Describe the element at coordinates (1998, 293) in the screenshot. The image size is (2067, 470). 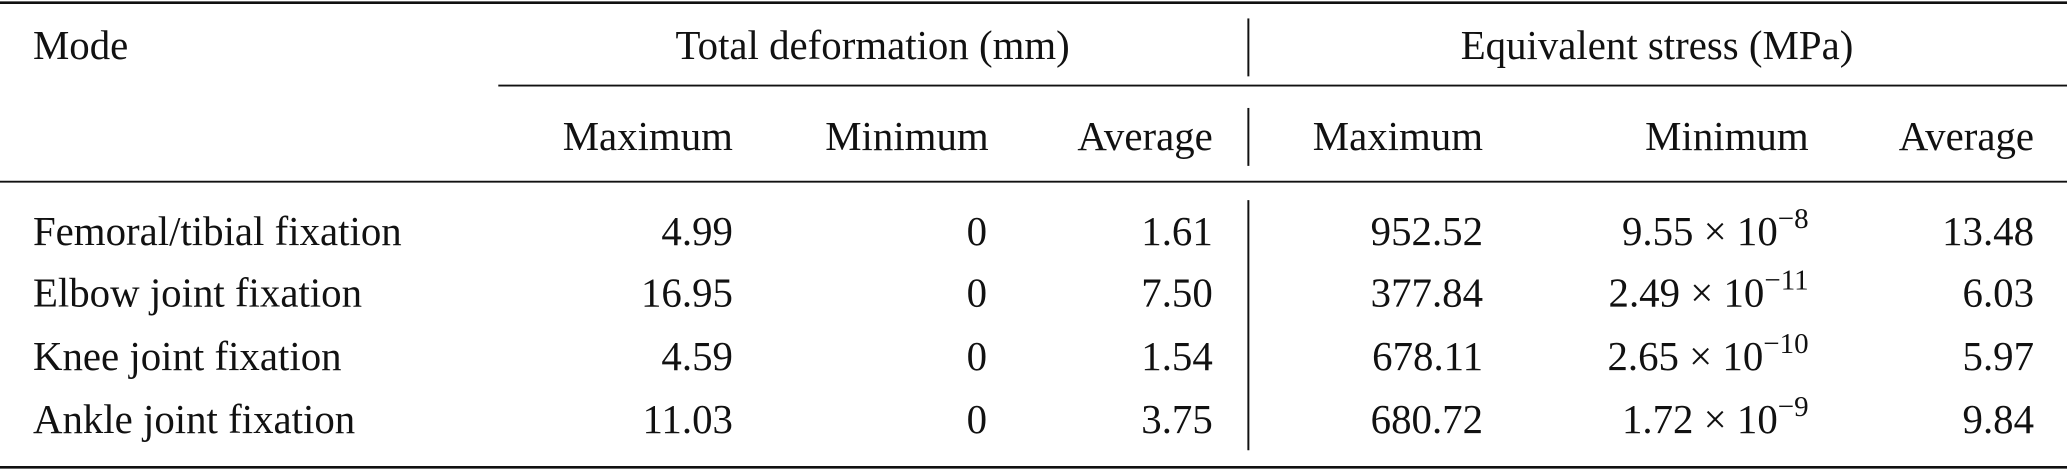
I see `cell: 6.03` at that location.